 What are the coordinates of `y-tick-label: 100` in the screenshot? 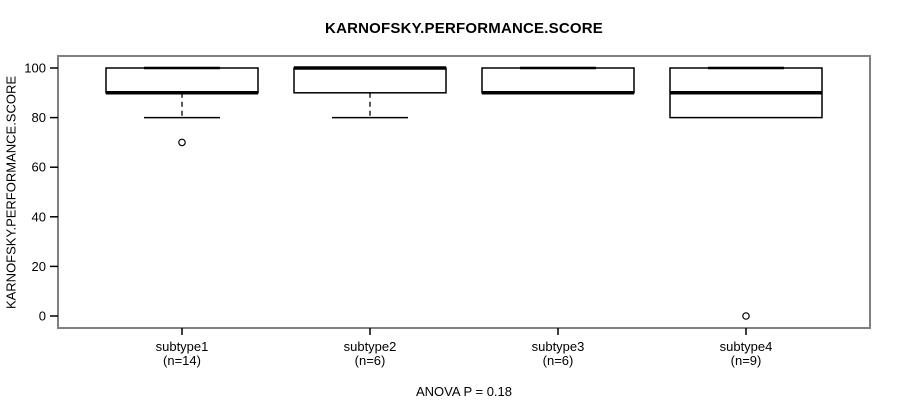 It's located at (35, 68).